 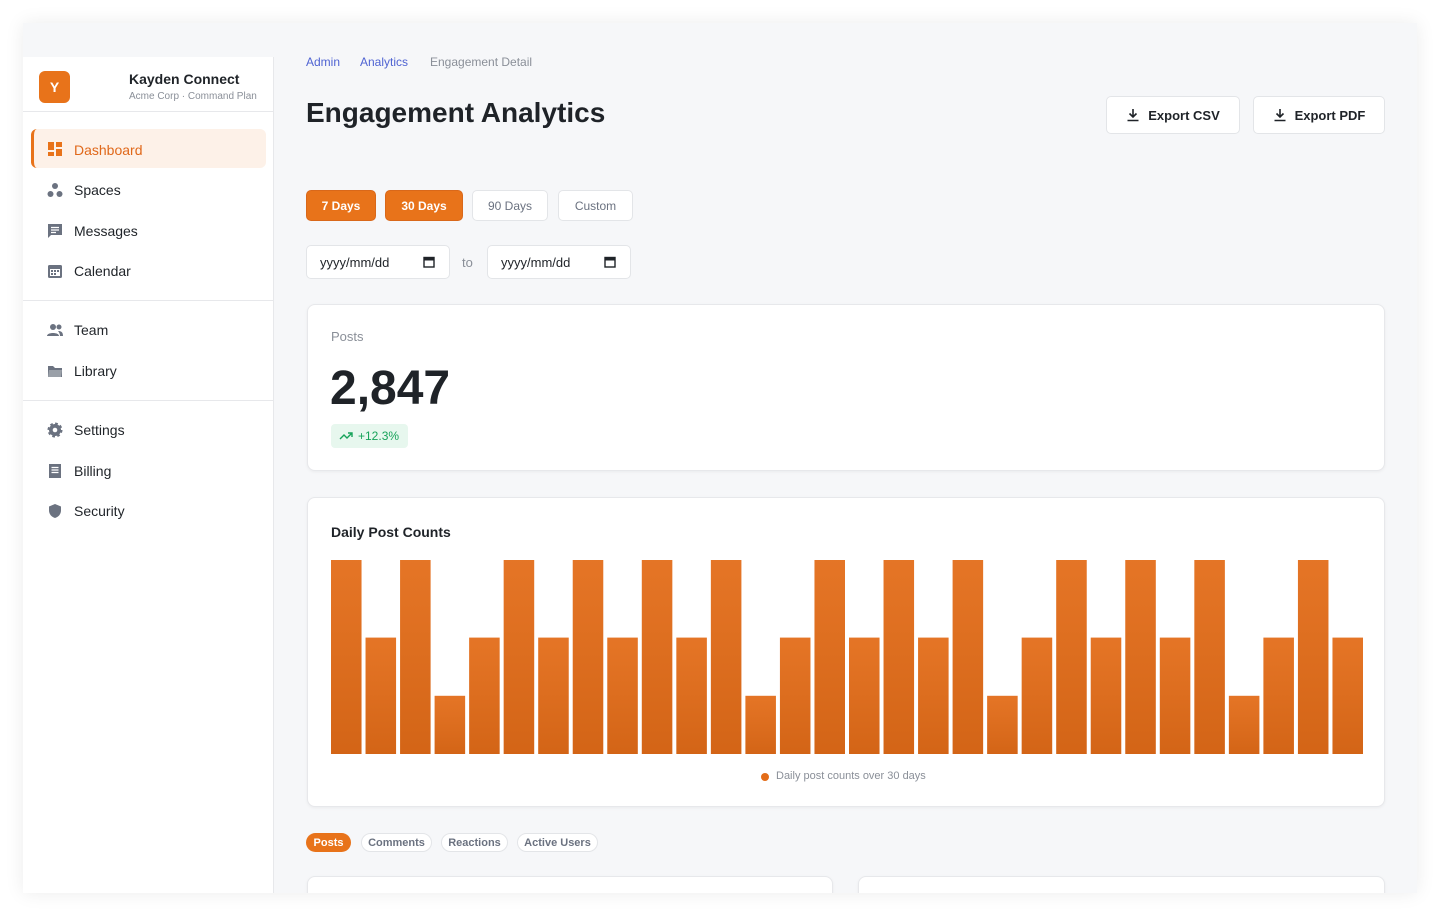 What do you see at coordinates (424, 205) in the screenshot?
I see `range-button: 30 Days` at bounding box center [424, 205].